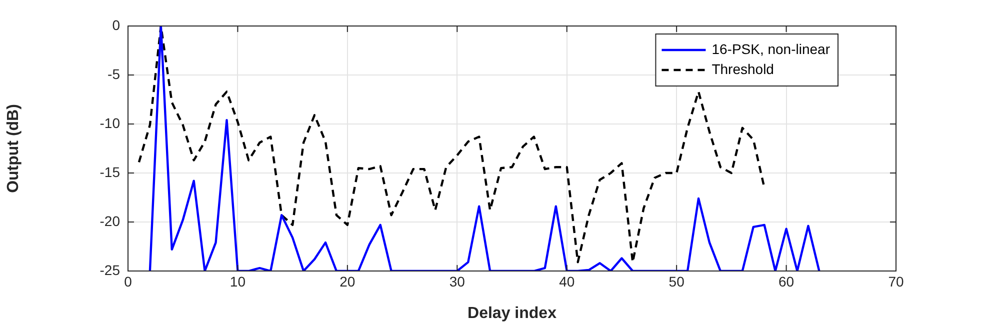 The image size is (997, 325). I want to click on y-tick-label: -20, so click(110, 220).